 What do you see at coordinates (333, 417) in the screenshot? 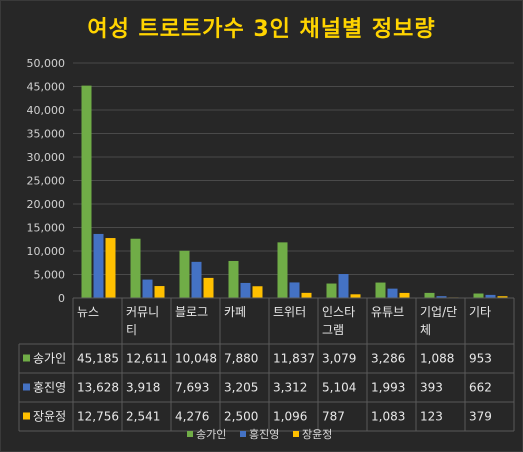
I see `data-cell: 787` at bounding box center [333, 417].